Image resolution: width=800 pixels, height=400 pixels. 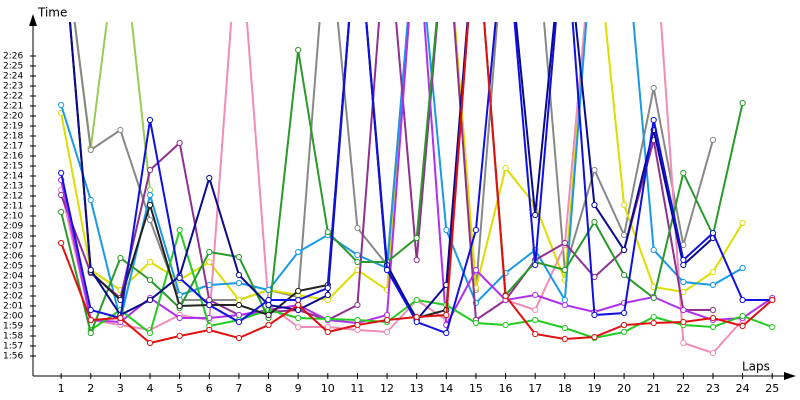 What do you see at coordinates (756, 367) in the screenshot?
I see `x-axis-title: Laps` at bounding box center [756, 367].